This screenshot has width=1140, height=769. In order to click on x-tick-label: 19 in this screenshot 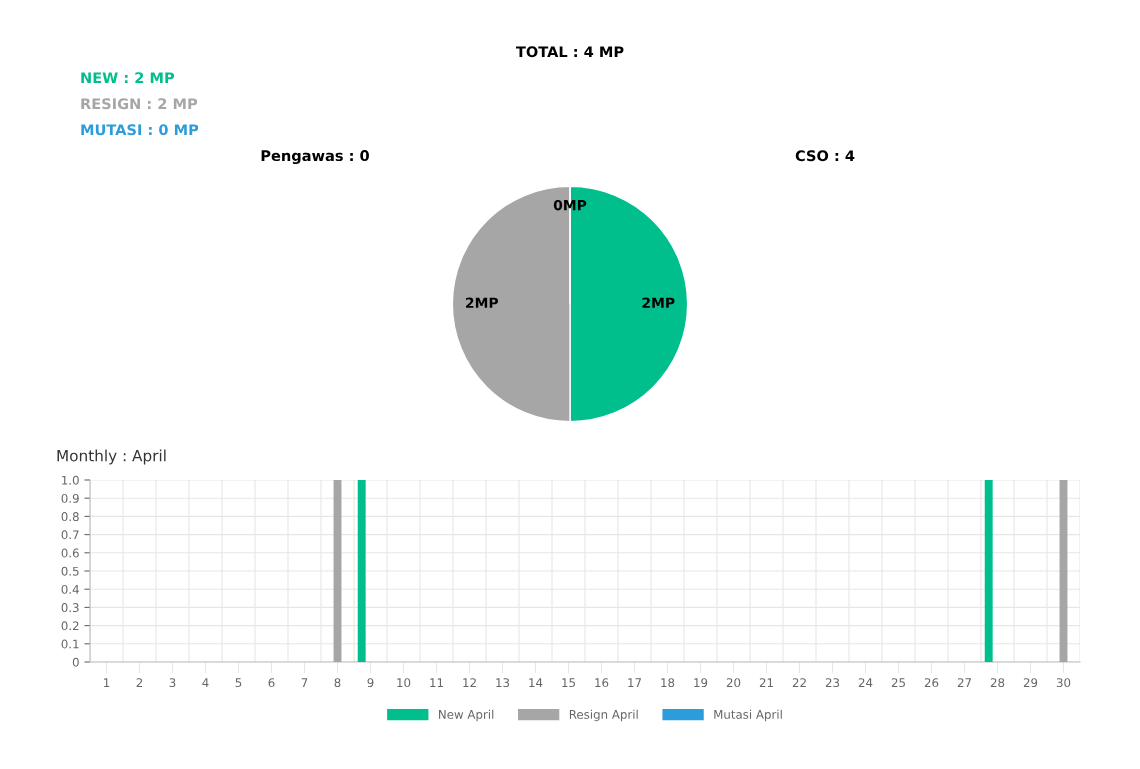, I will do `click(701, 683)`.